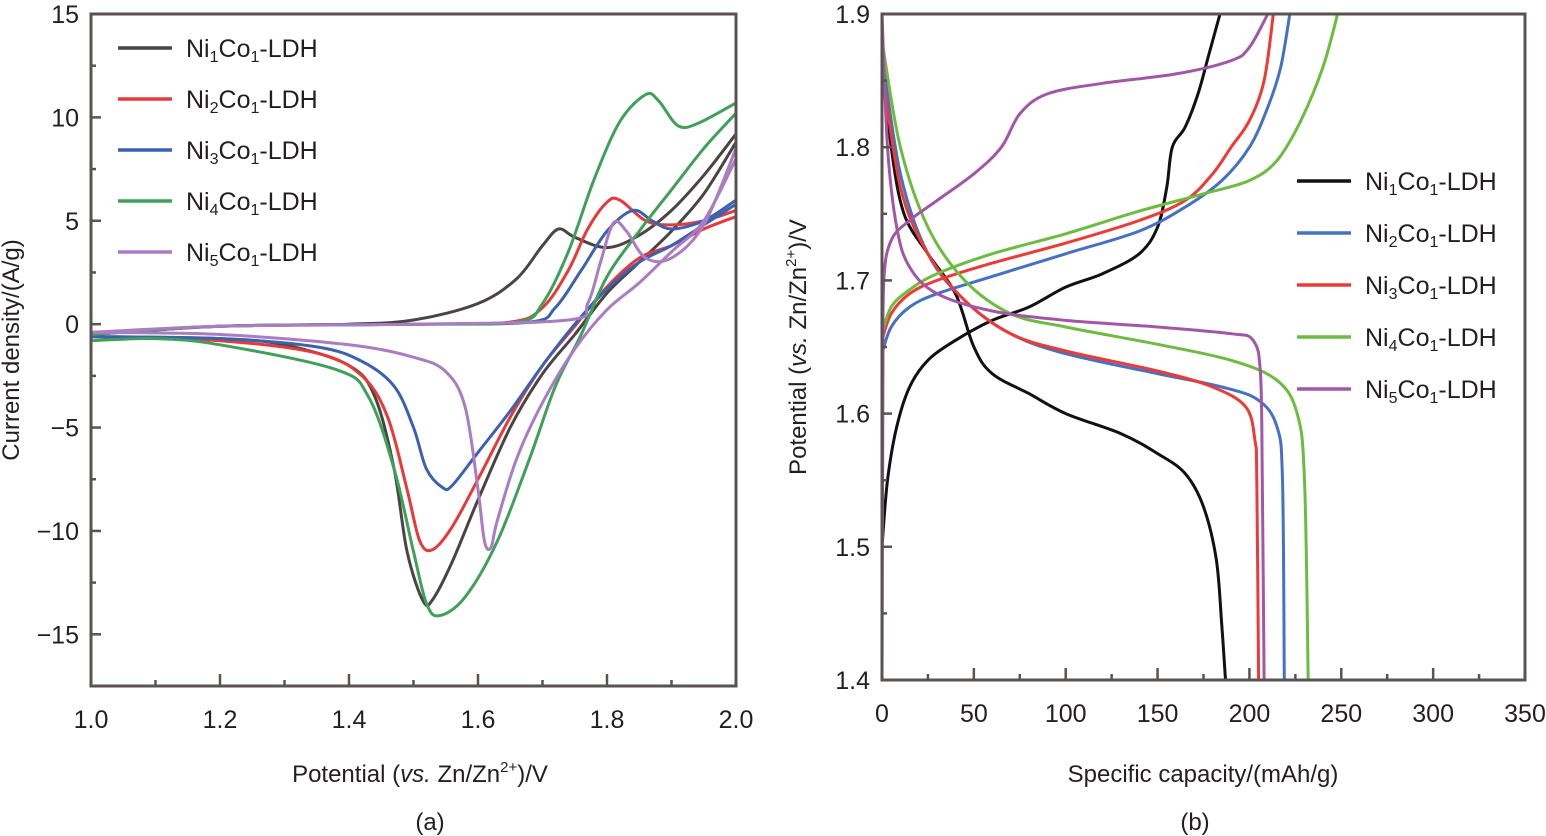 This screenshot has width=1546, height=836. What do you see at coordinates (58, 635) in the screenshot?
I see `panel-a-y-tick-label: −15` at bounding box center [58, 635].